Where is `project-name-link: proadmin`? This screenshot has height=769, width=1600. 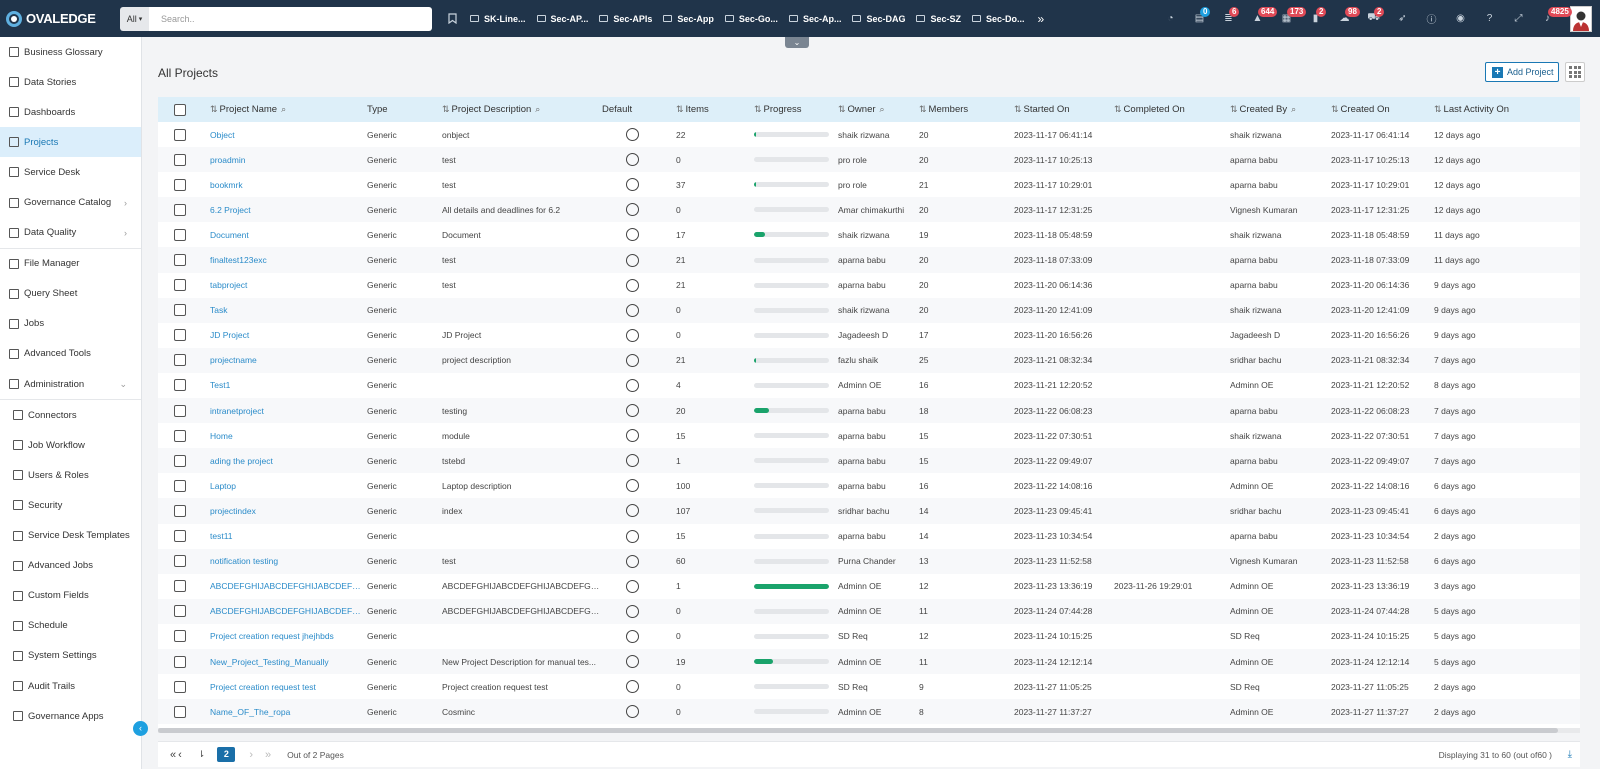
project-name-link: proadmin is located at coordinates (228, 159).